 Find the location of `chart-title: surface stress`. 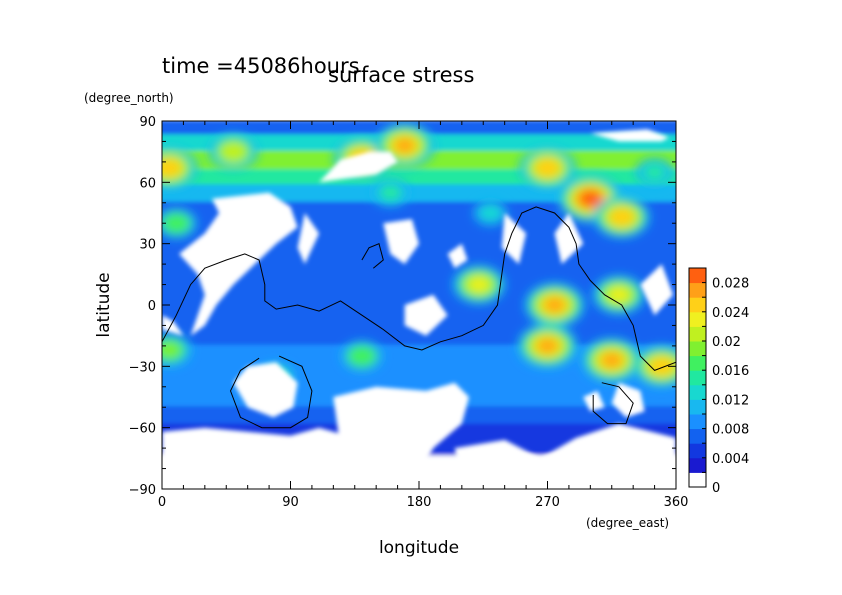

chart-title: surface stress is located at coordinates (401, 75).